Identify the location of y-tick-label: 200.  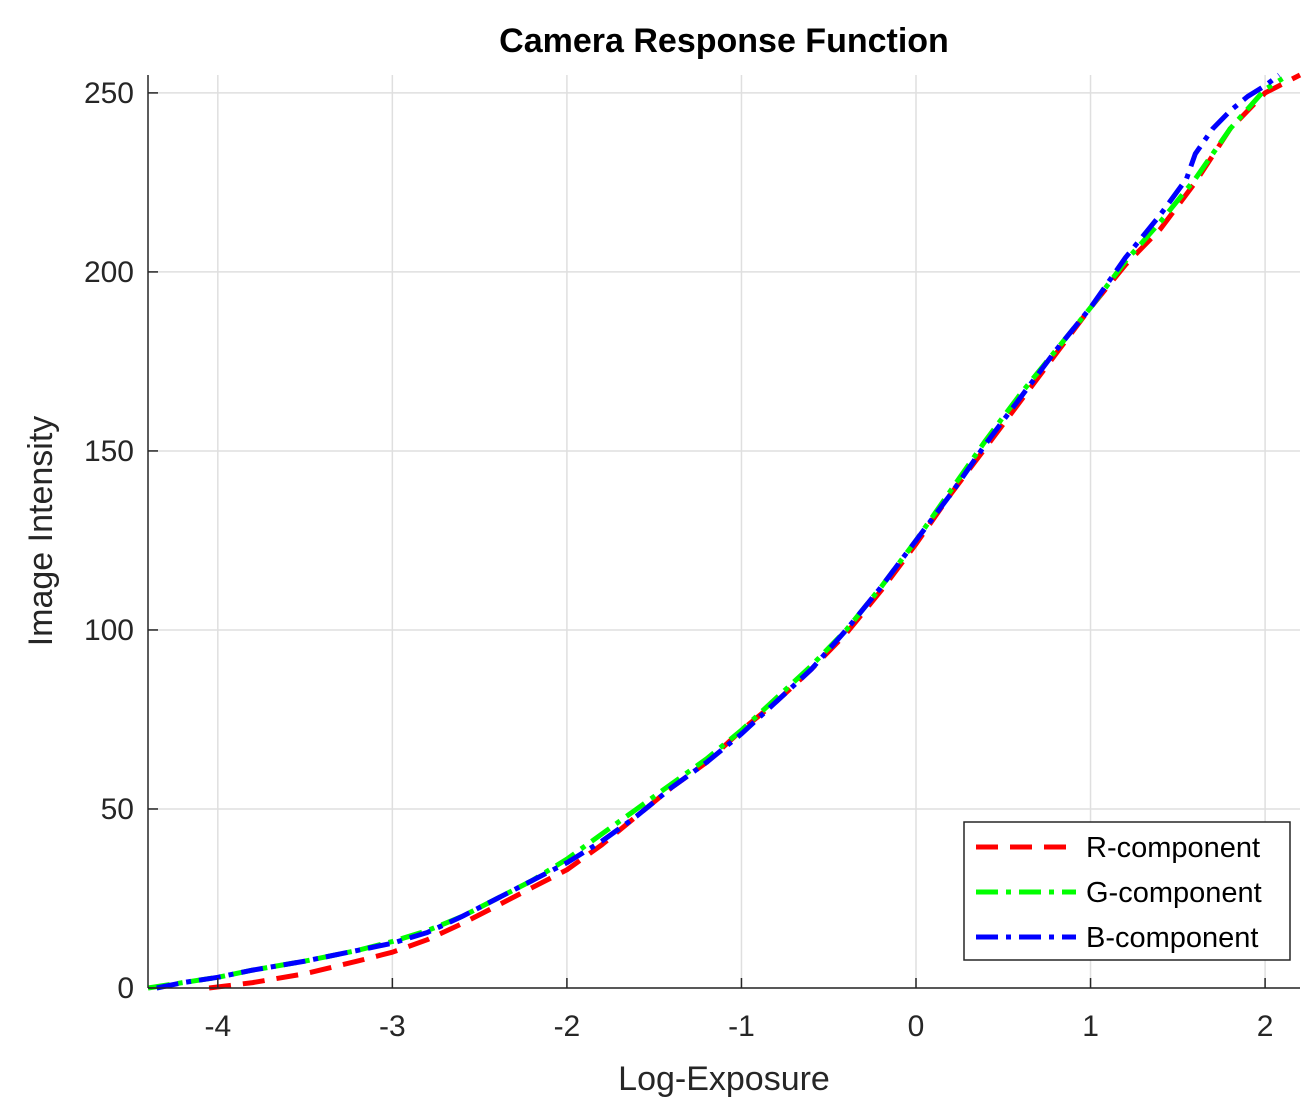
(109, 272).